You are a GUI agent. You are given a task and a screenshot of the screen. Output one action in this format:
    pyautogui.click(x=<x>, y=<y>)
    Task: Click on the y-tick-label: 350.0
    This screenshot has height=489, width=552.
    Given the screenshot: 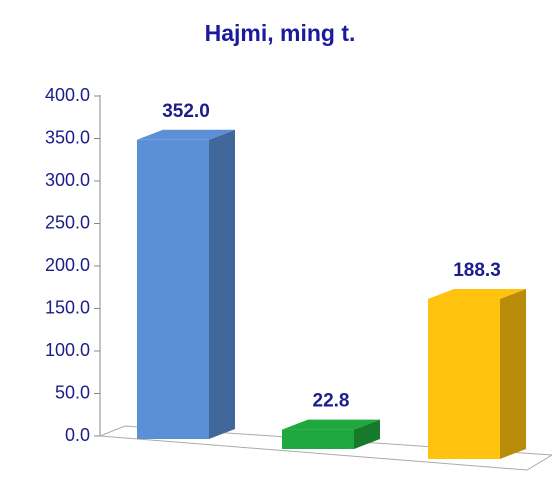 What is the action you would take?
    pyautogui.click(x=67, y=137)
    